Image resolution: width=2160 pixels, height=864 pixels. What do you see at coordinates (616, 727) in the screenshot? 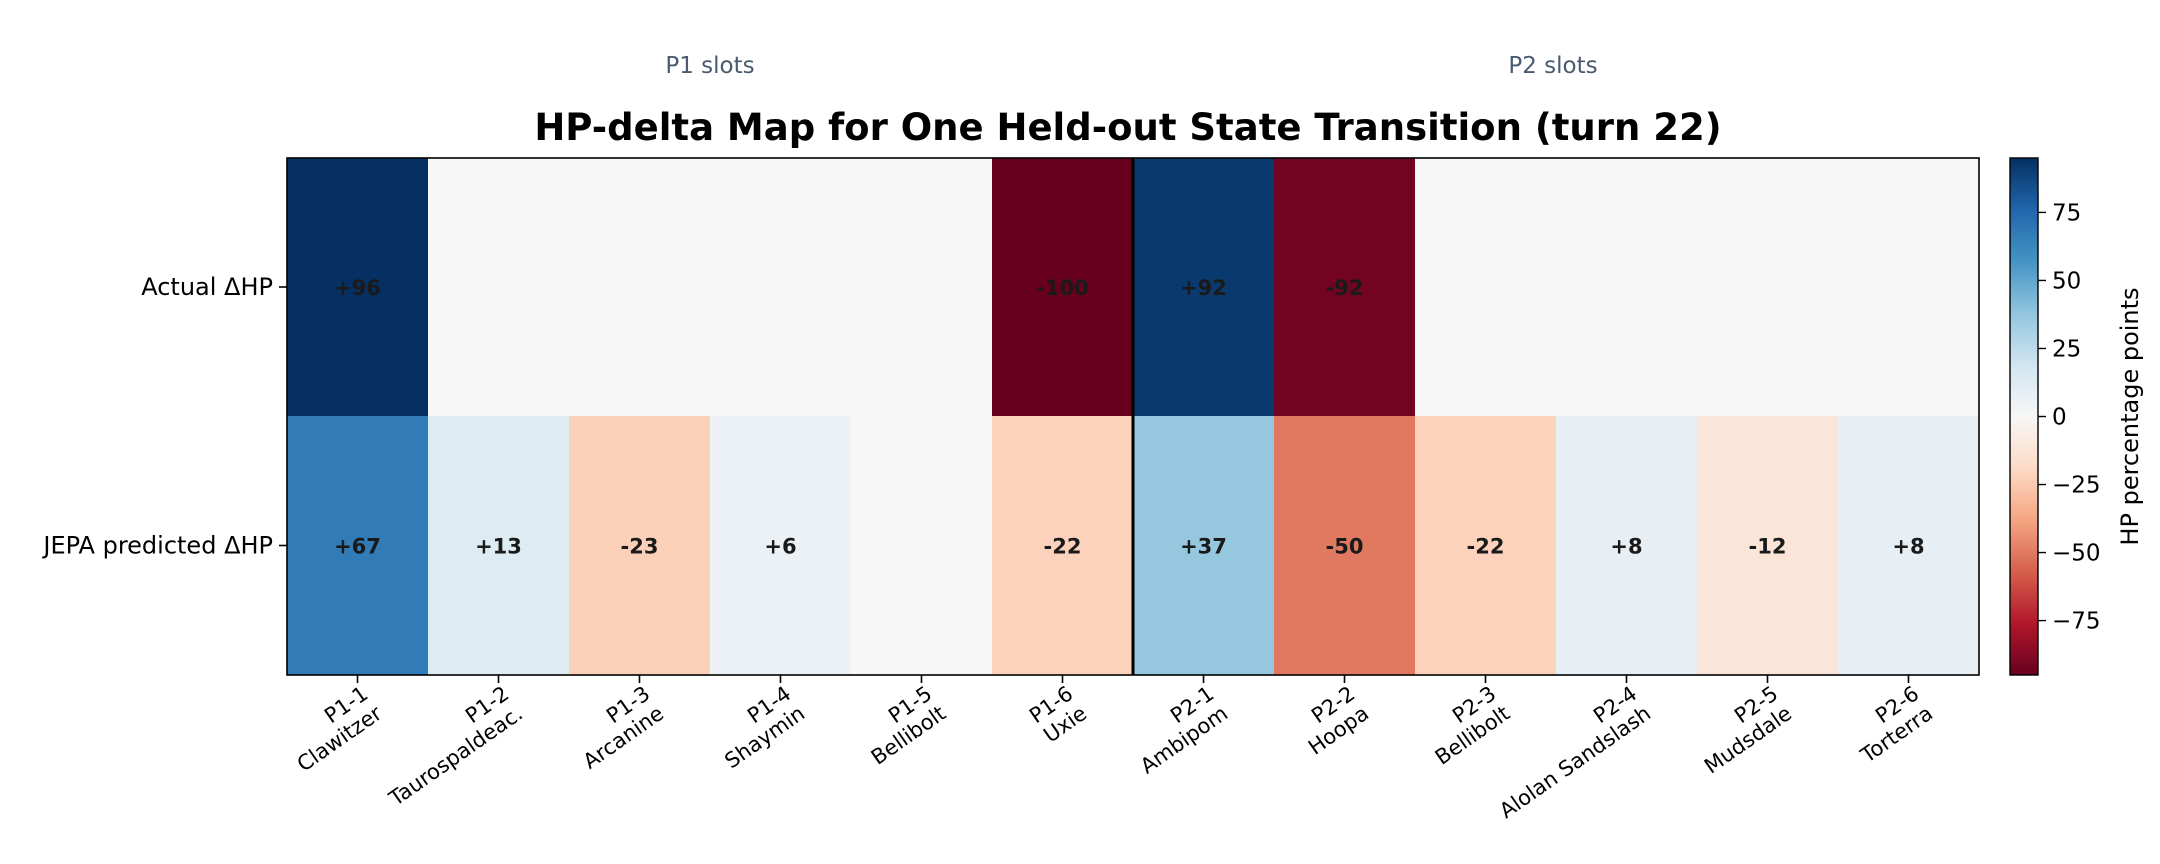
I see `x-tick-label: P1-3Arcanine` at bounding box center [616, 727].